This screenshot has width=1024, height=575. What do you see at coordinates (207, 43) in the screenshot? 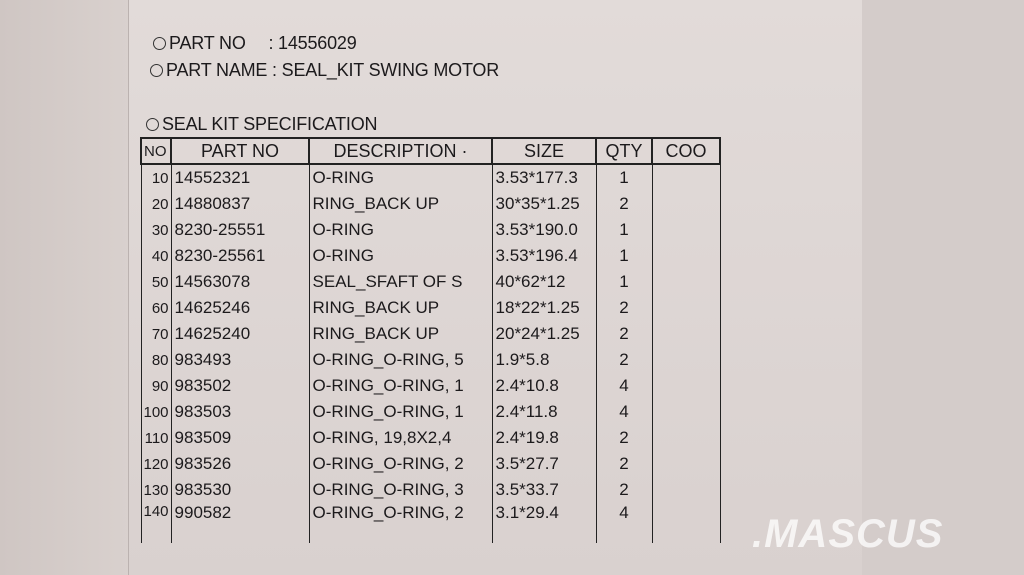
I see `part-no-label: PART NO` at bounding box center [207, 43].